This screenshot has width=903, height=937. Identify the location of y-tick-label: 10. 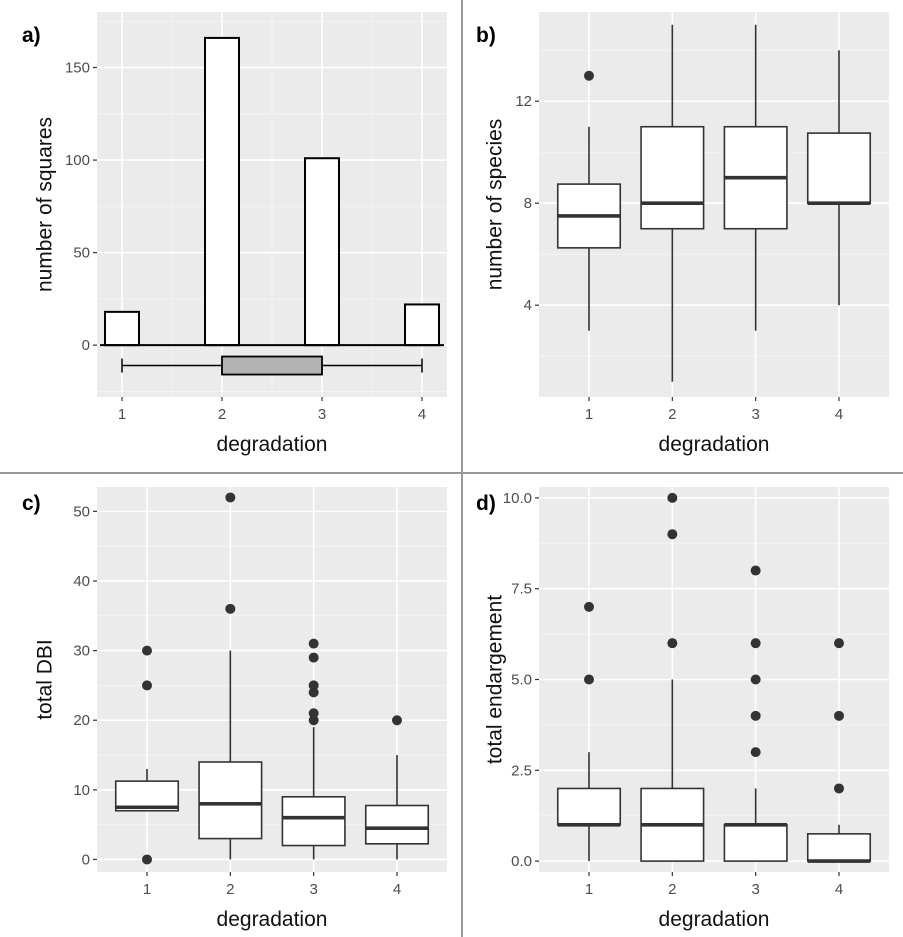
(81, 790).